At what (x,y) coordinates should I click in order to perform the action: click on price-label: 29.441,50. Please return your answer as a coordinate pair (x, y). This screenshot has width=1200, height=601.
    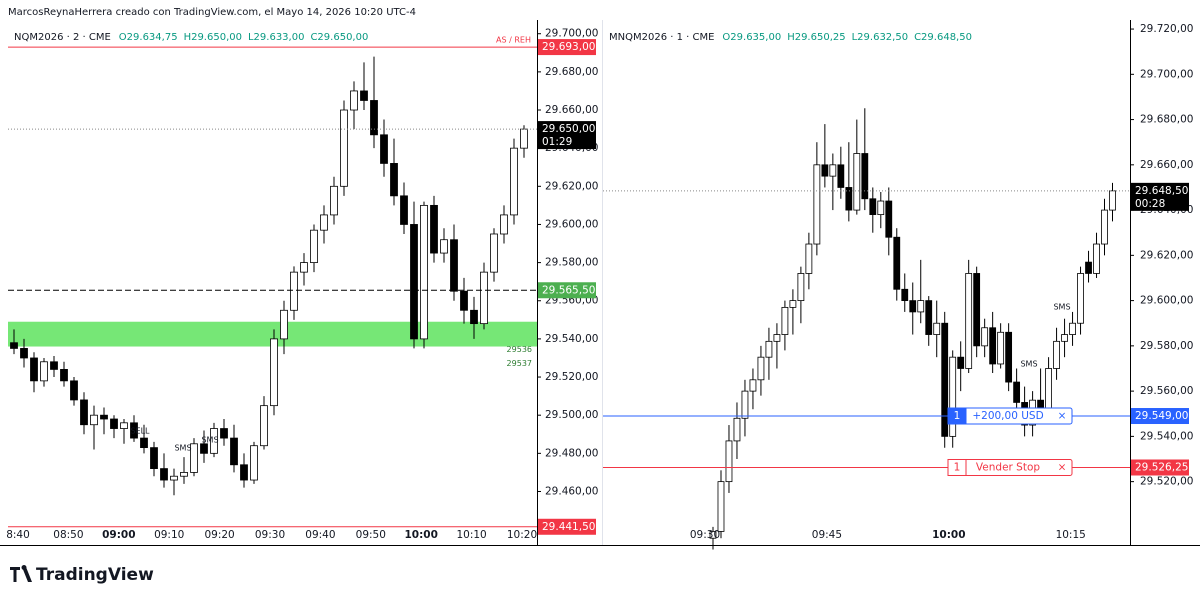
    Looking at the image, I should click on (568, 527).